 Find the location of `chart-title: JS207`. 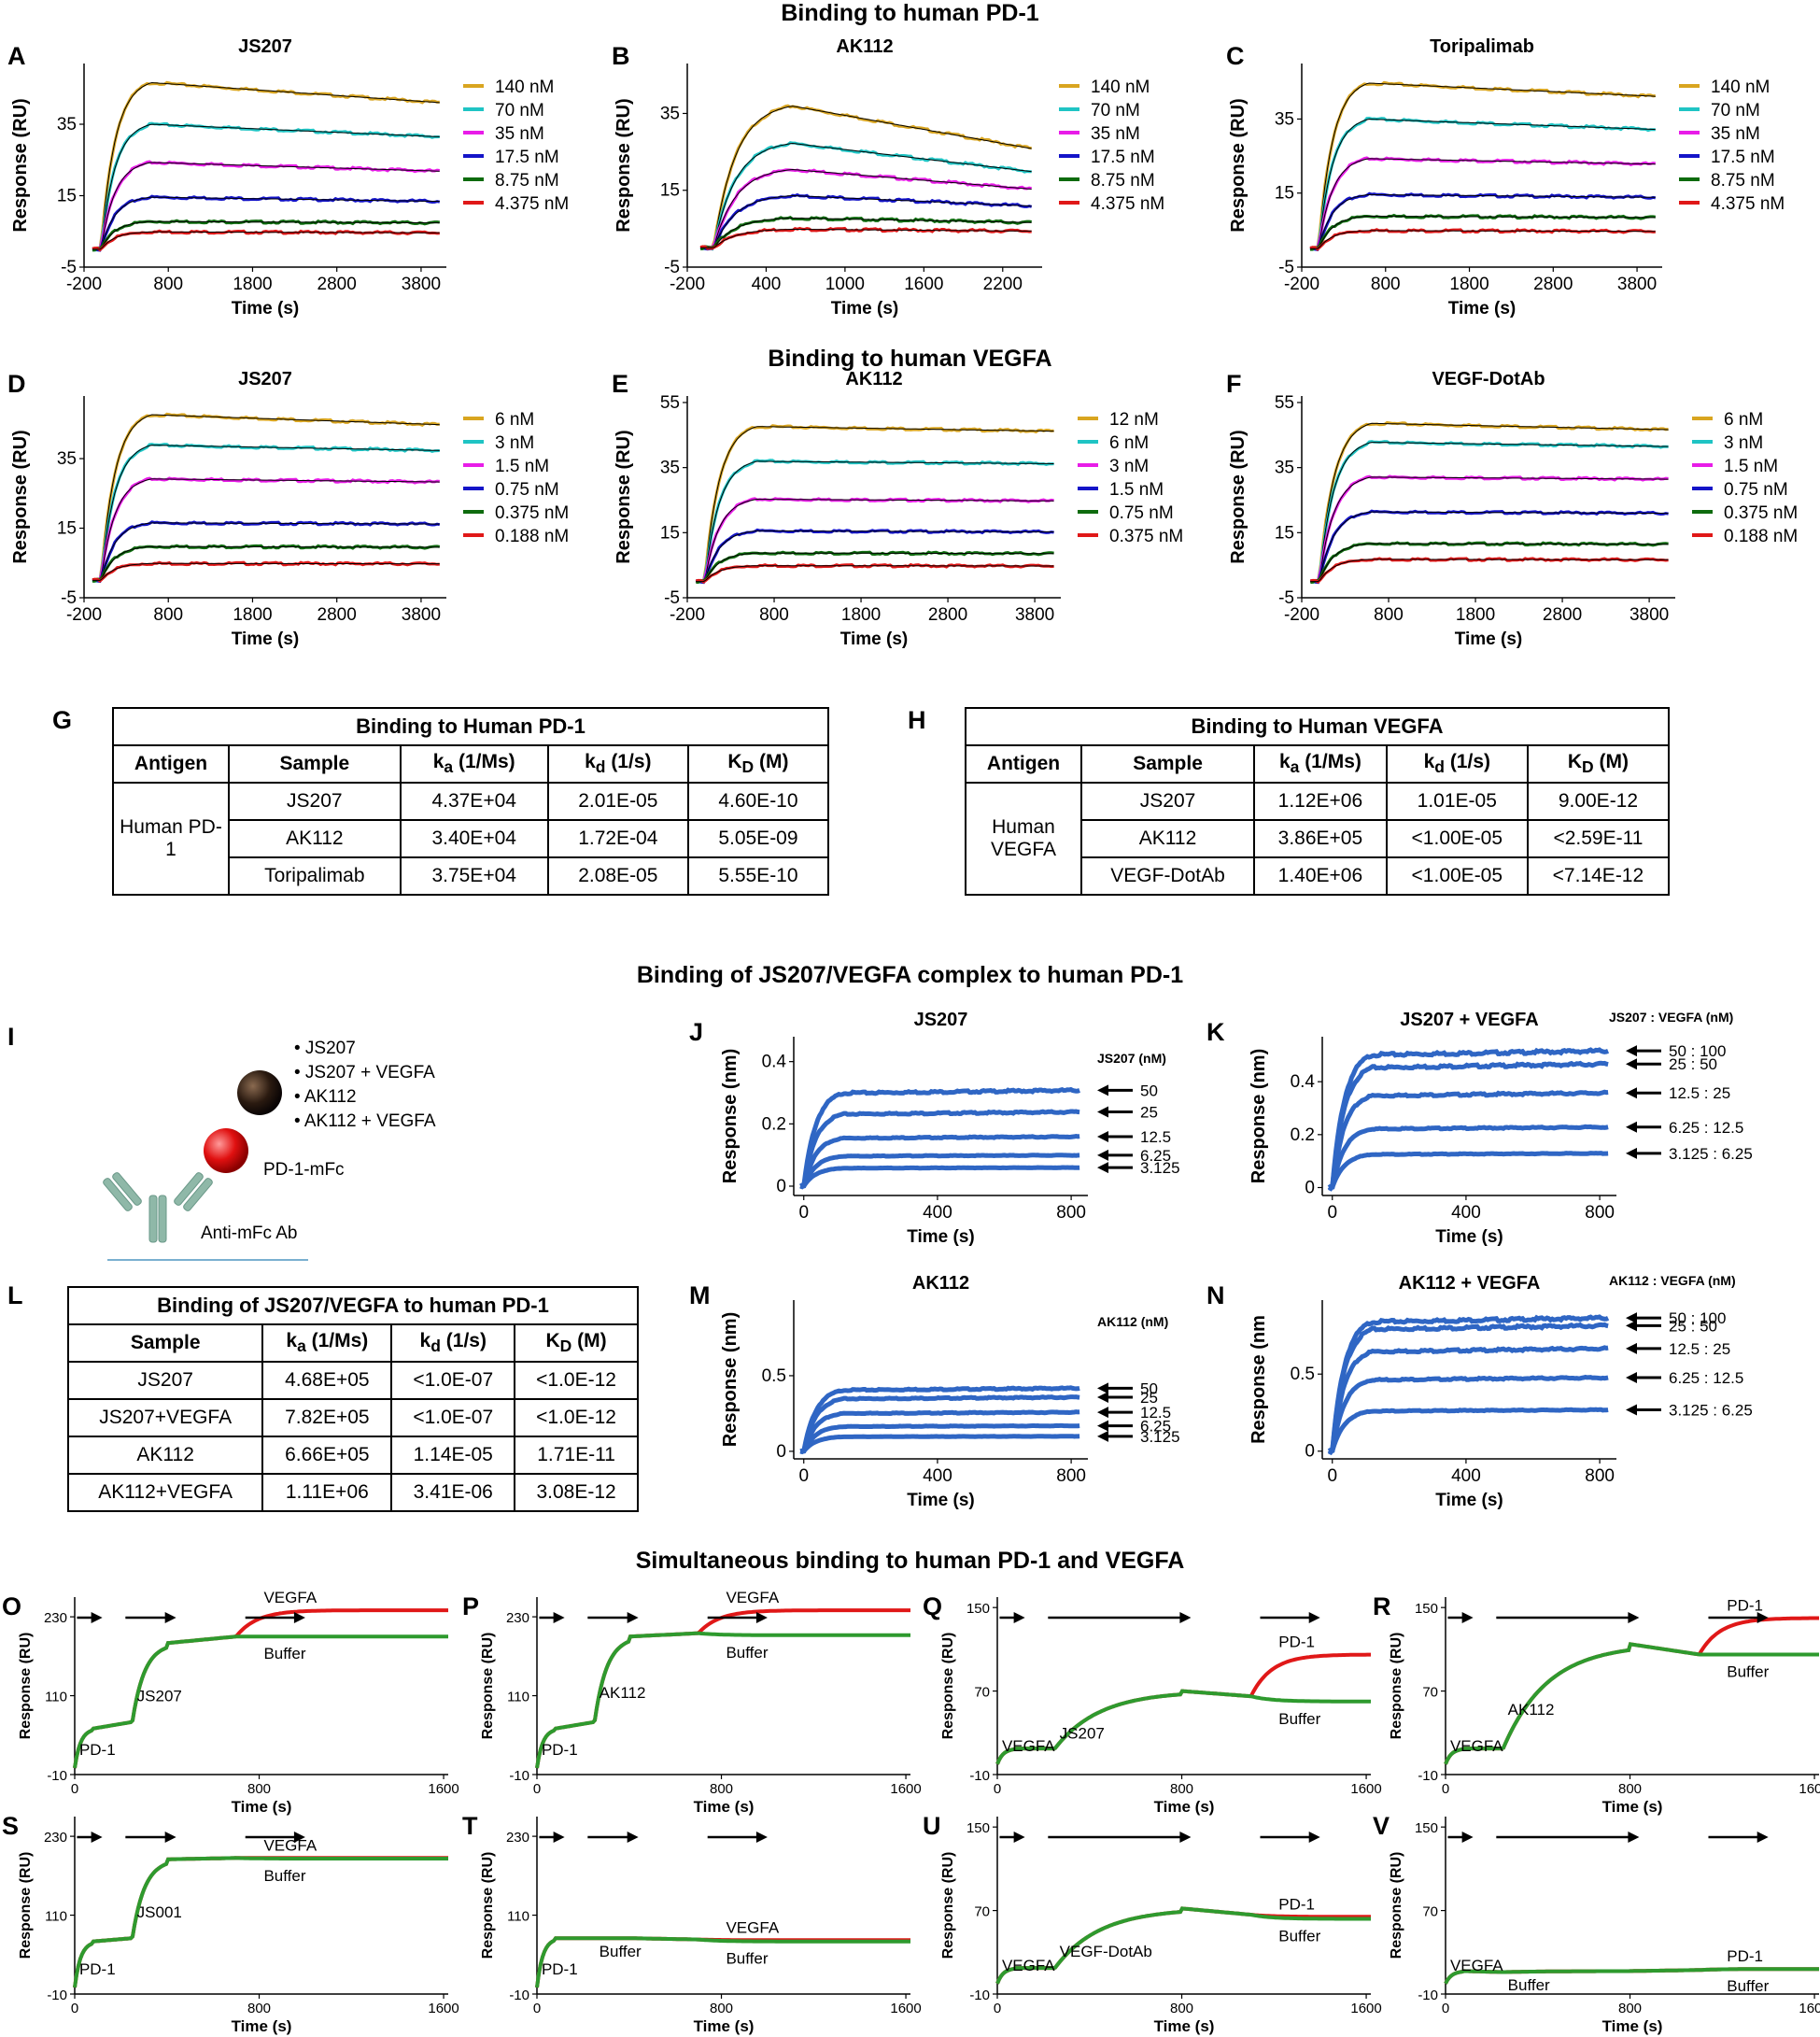

chart-title: JS207 is located at coordinates (265, 379).